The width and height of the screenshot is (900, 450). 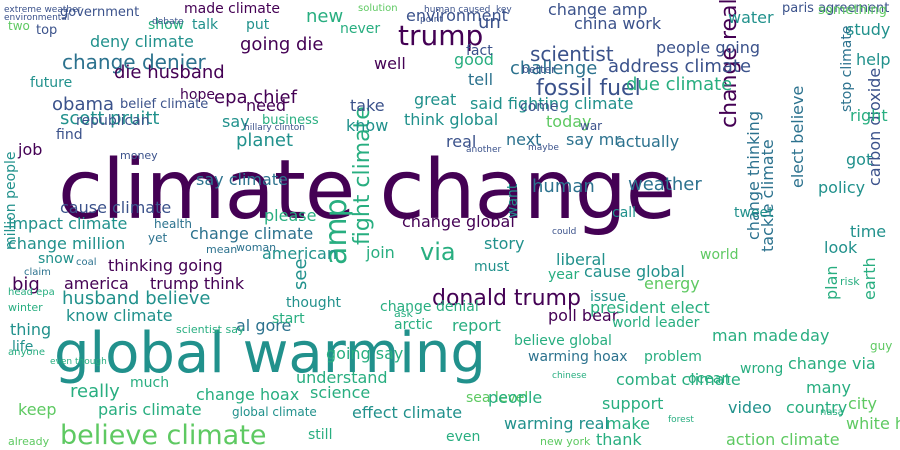 I want to click on word-going-say: going say, so click(x=365, y=353).